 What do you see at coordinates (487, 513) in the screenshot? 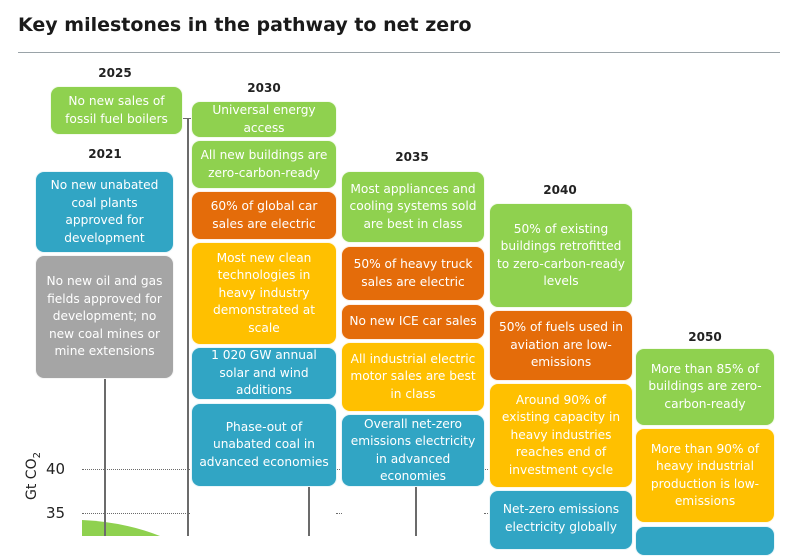
I see `gridline-35c` at bounding box center [487, 513].